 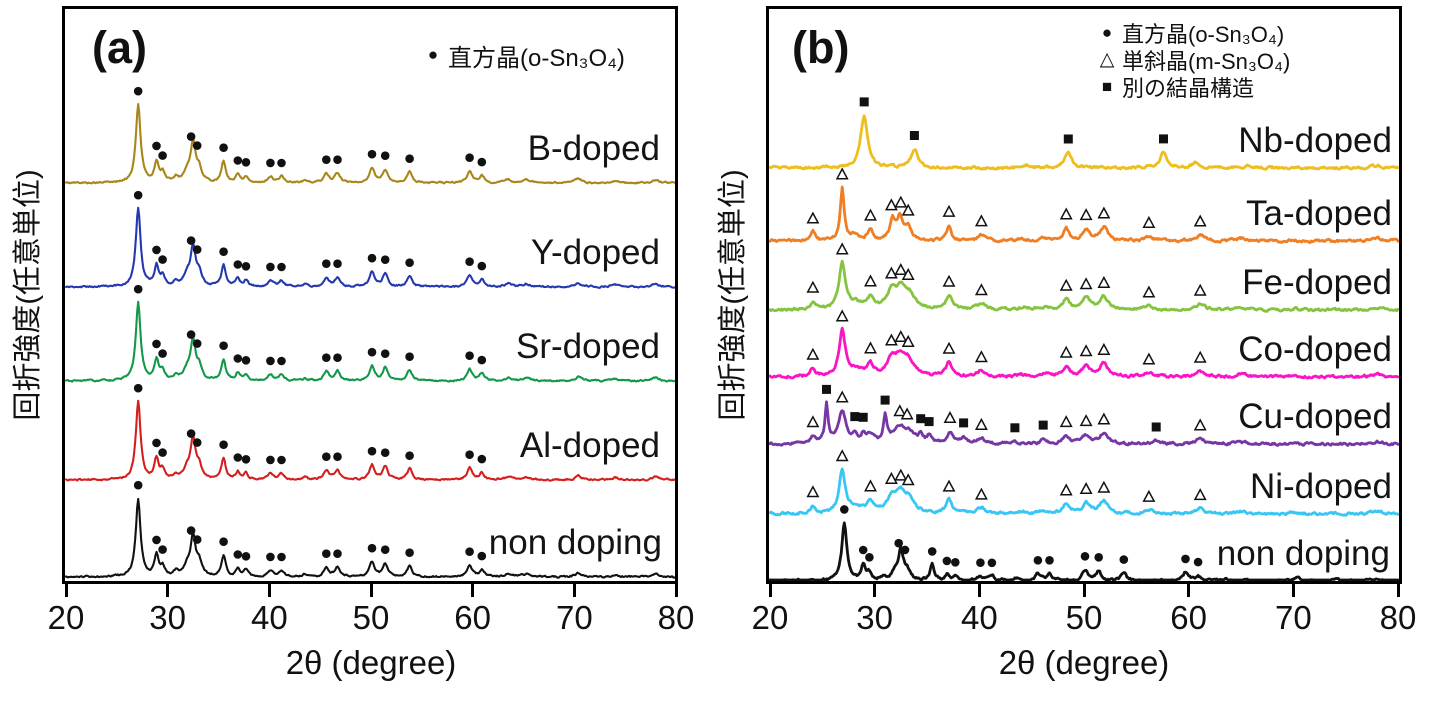 I want to click on filled-square-icon: ■, so click(x=1107, y=86).